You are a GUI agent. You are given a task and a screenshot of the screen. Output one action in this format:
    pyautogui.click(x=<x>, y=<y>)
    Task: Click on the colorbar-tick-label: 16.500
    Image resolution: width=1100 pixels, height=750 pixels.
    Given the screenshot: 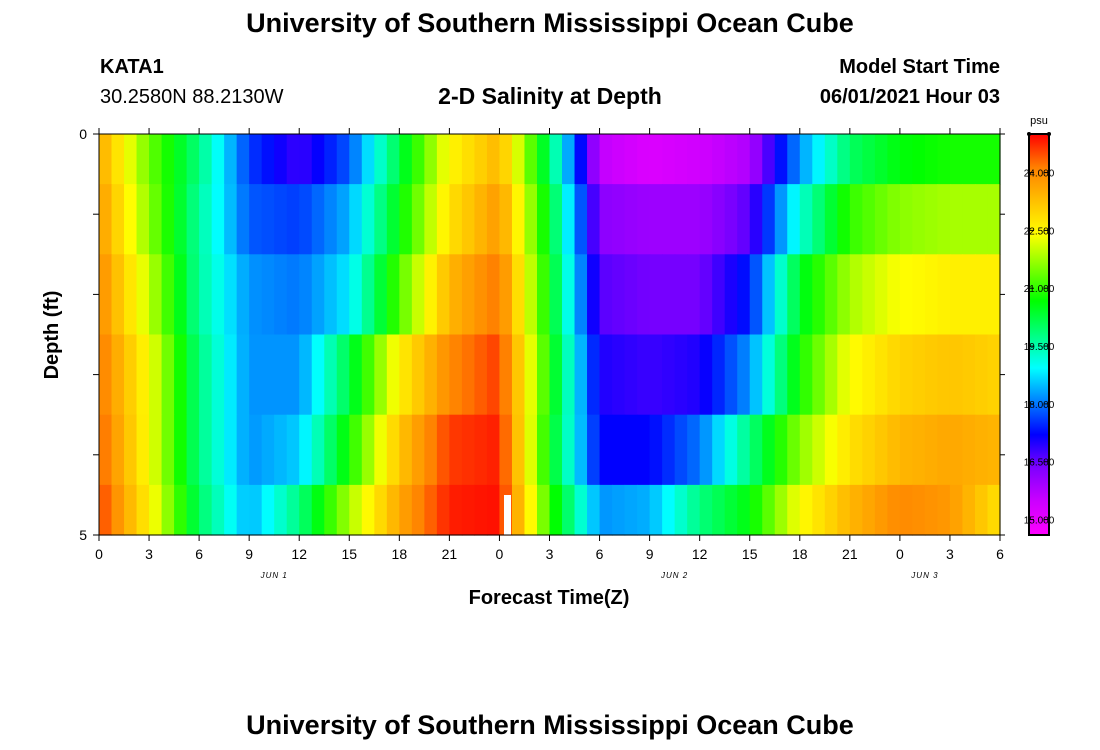 What is the action you would take?
    pyautogui.click(x=1039, y=463)
    